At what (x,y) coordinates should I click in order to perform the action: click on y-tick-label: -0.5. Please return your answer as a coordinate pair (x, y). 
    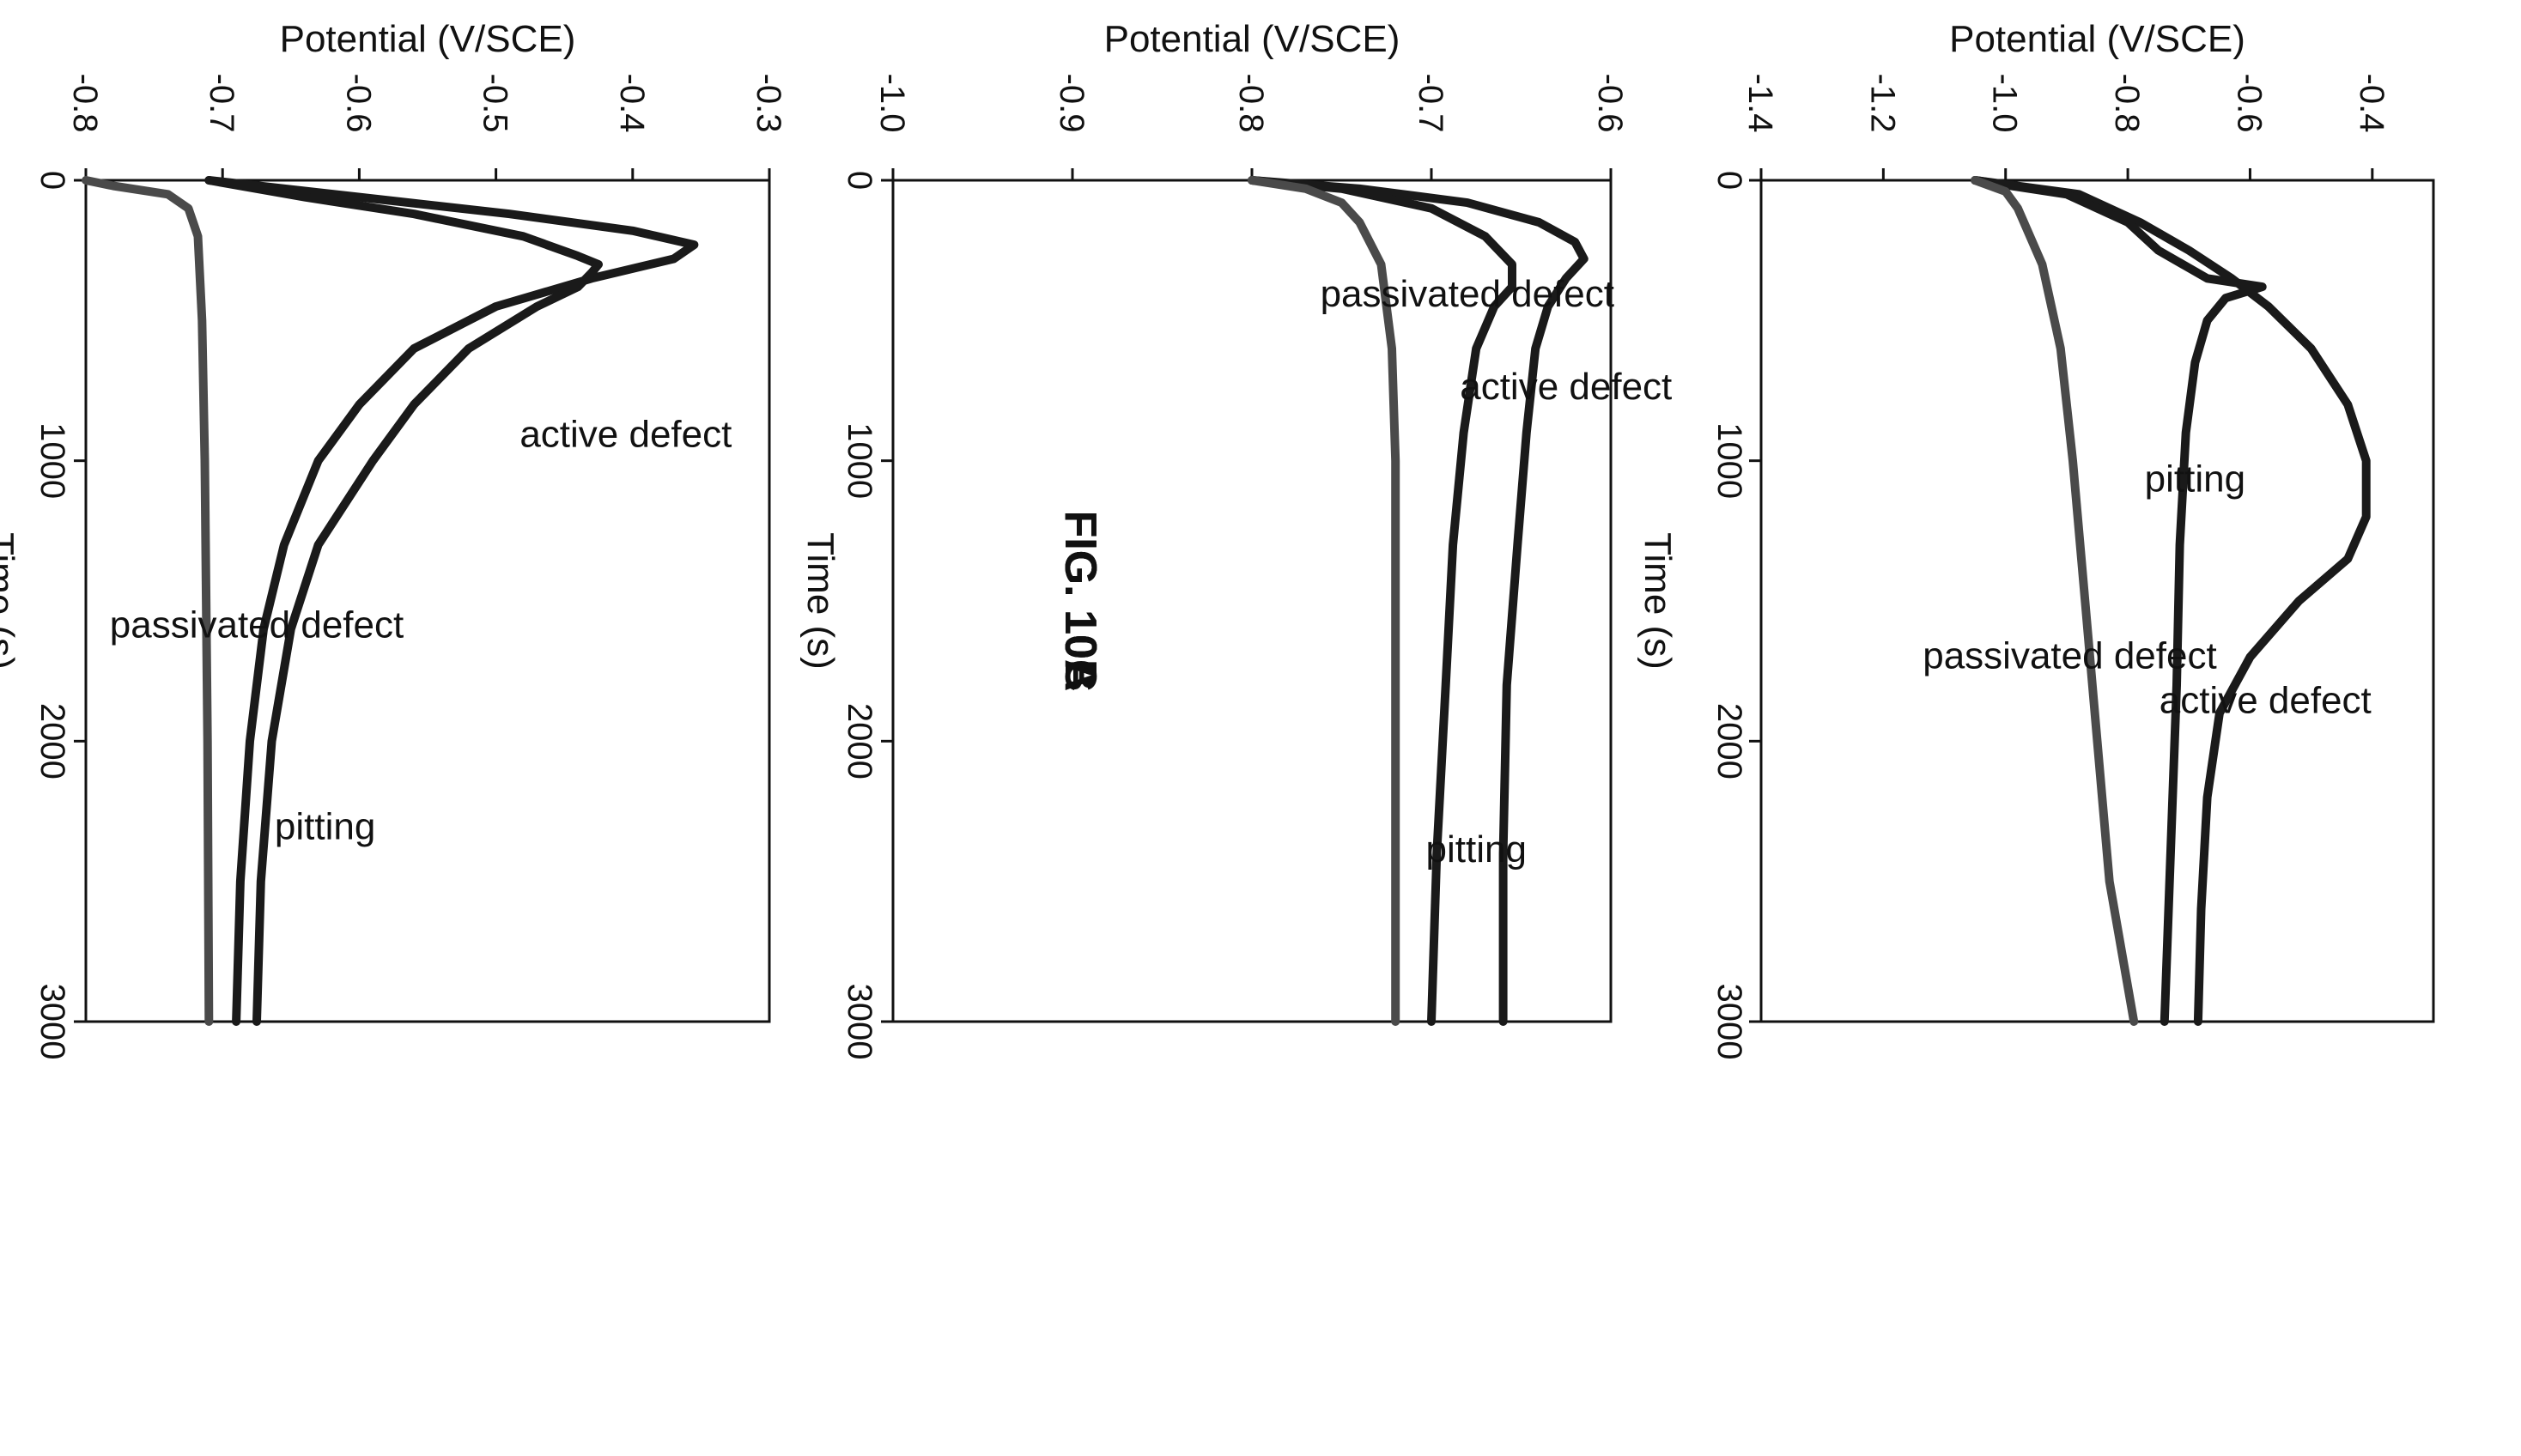
    Looking at the image, I should click on (495, 103).